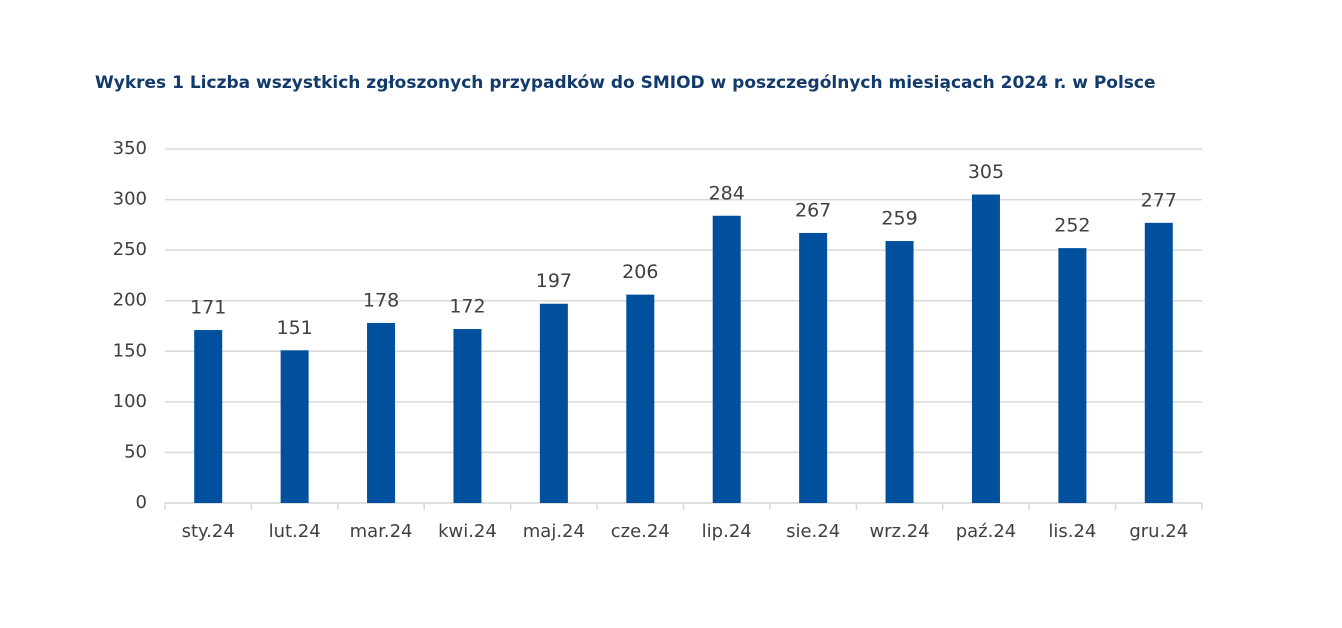  Describe the element at coordinates (727, 531) in the screenshot. I see `x-tick-label: lip.24` at that location.